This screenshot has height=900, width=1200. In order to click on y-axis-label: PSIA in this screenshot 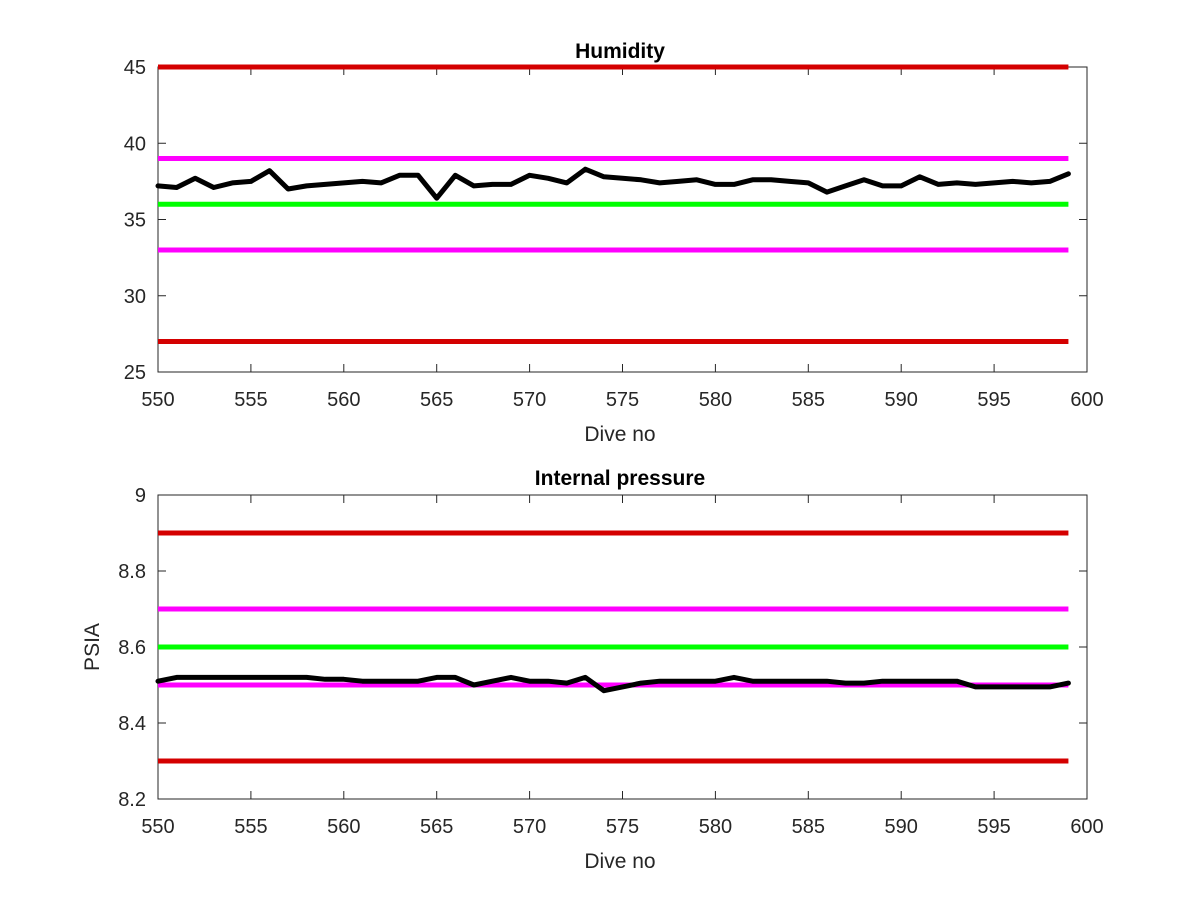, I will do `click(92, 647)`.